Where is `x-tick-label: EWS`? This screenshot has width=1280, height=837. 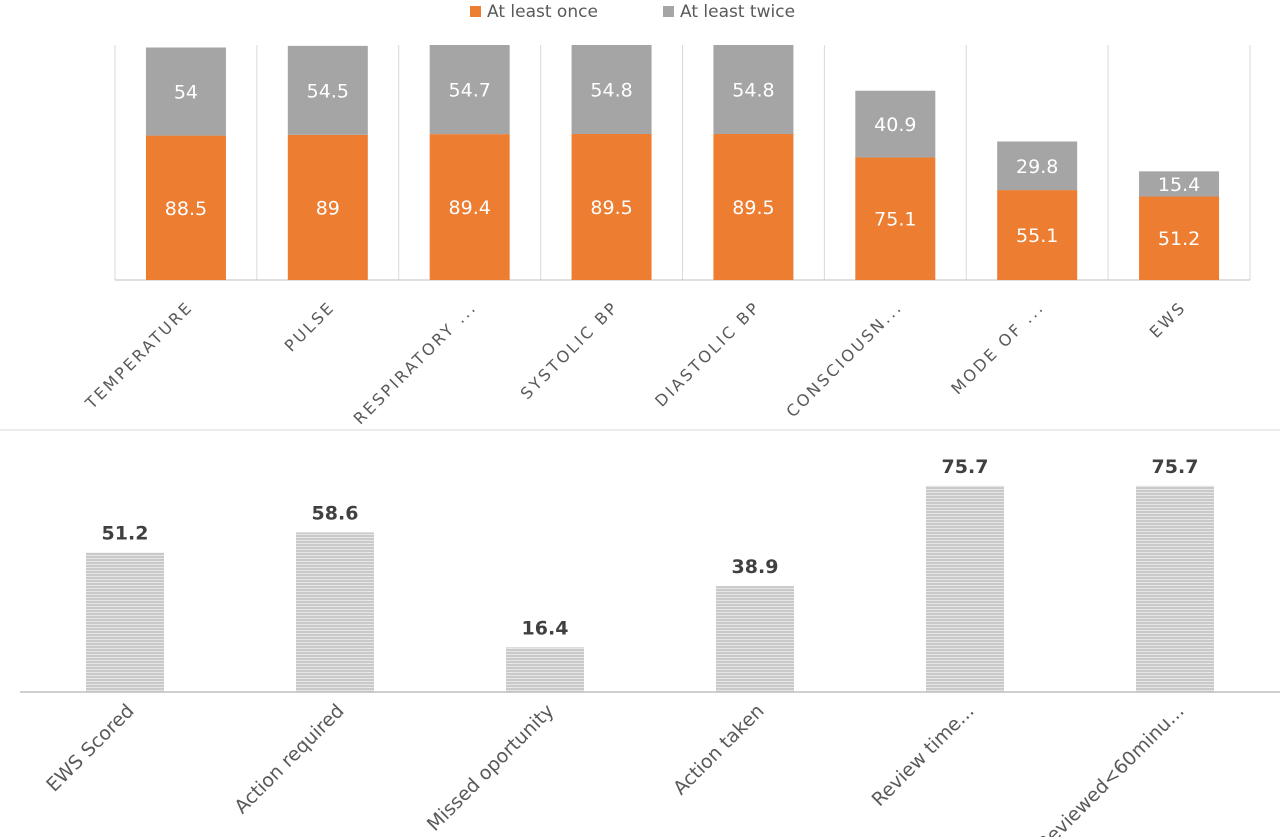
x-tick-label: EWS is located at coordinates (1168, 319).